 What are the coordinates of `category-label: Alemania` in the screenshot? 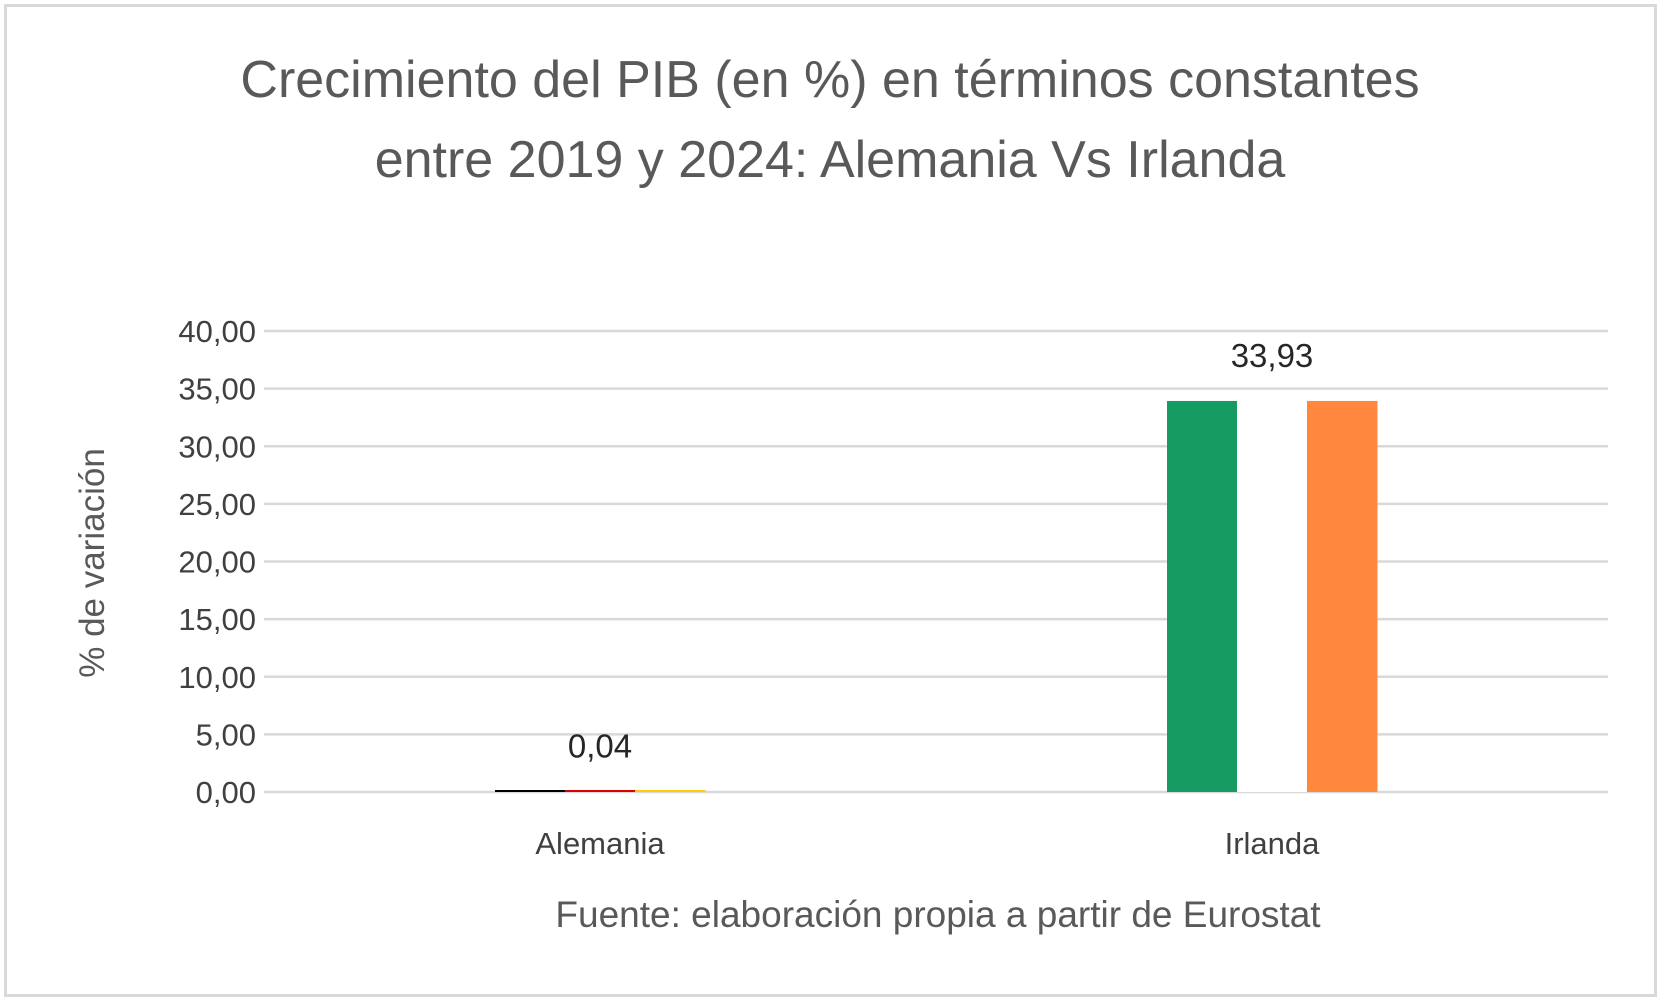 It's located at (600, 843).